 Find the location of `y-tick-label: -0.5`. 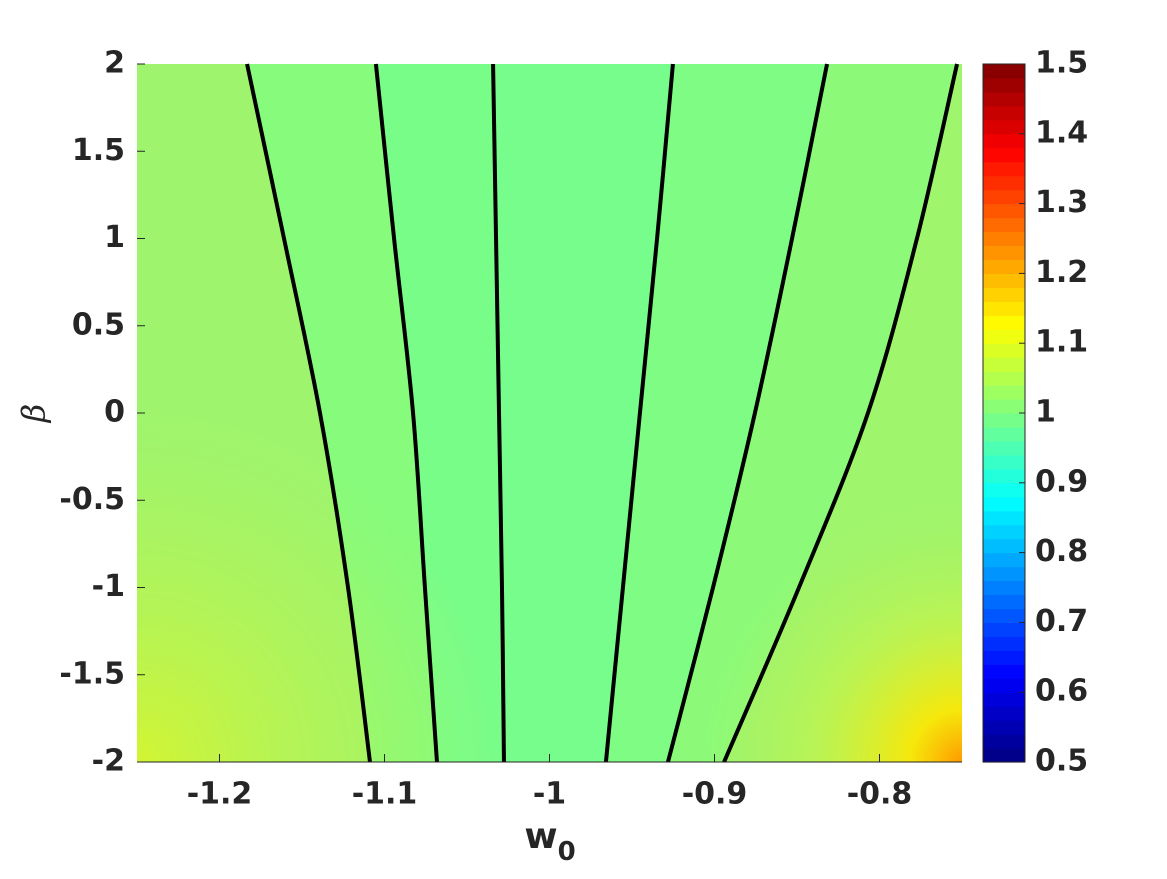

y-tick-label: -0.5 is located at coordinates (92, 499).